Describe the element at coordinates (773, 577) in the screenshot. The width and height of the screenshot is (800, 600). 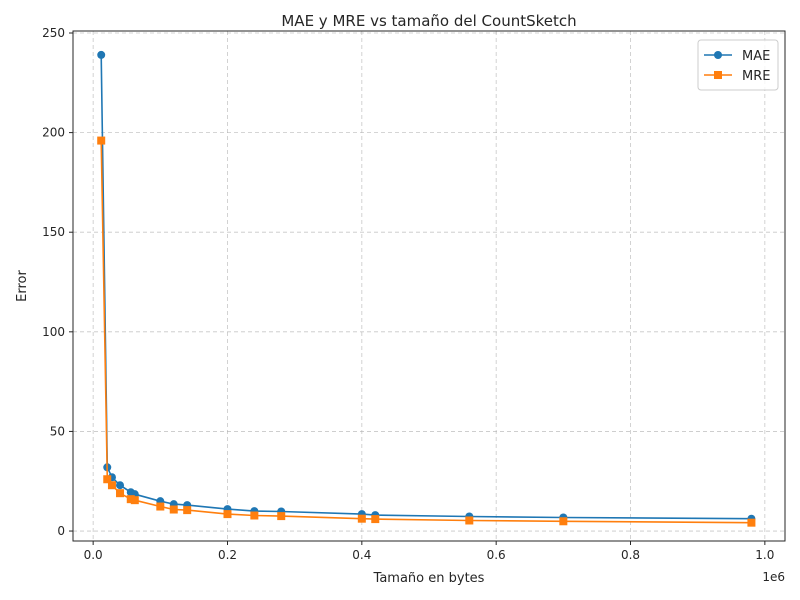
I see `x-axis-offset-label: 1e6` at that location.